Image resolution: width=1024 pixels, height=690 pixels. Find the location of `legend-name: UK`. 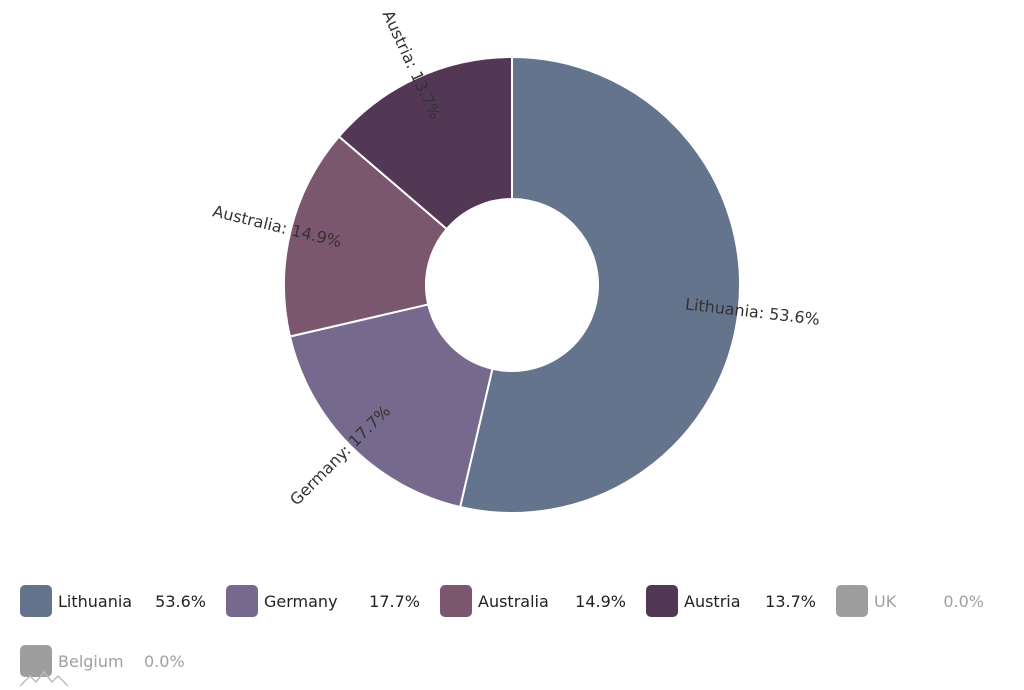

legend-name: UK is located at coordinates (885, 601).